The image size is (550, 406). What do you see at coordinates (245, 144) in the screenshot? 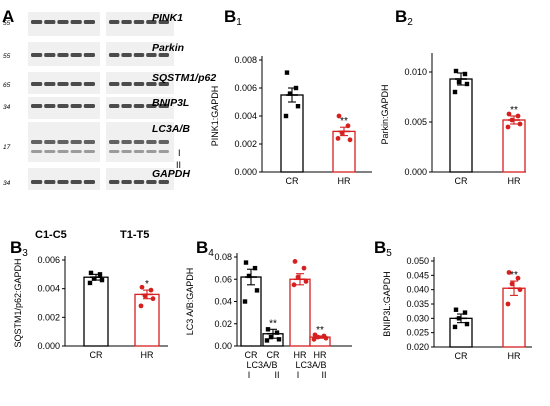
I see `y-tick-label: 0.002` at bounding box center [245, 144].